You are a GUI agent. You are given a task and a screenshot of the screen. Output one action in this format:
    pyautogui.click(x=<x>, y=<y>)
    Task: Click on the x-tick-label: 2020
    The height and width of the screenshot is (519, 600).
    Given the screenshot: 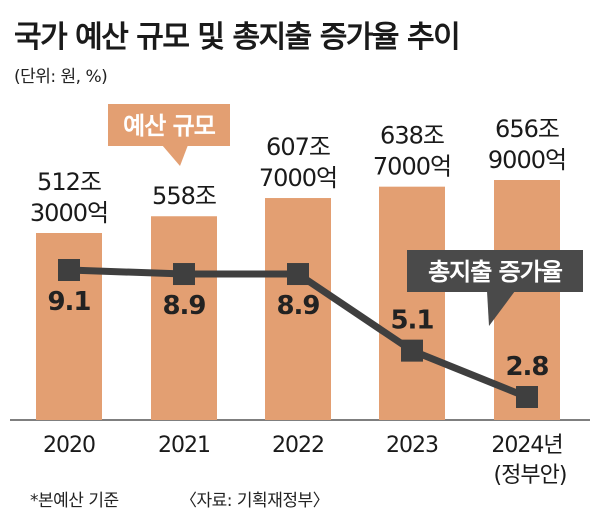 What is the action you would take?
    pyautogui.click(x=69, y=445)
    